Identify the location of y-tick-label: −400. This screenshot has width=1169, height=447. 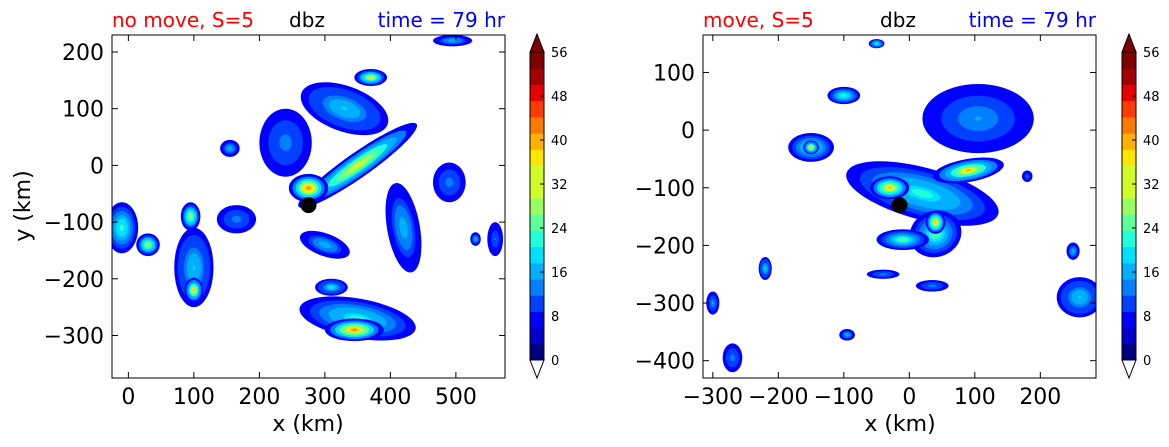
(665, 362).